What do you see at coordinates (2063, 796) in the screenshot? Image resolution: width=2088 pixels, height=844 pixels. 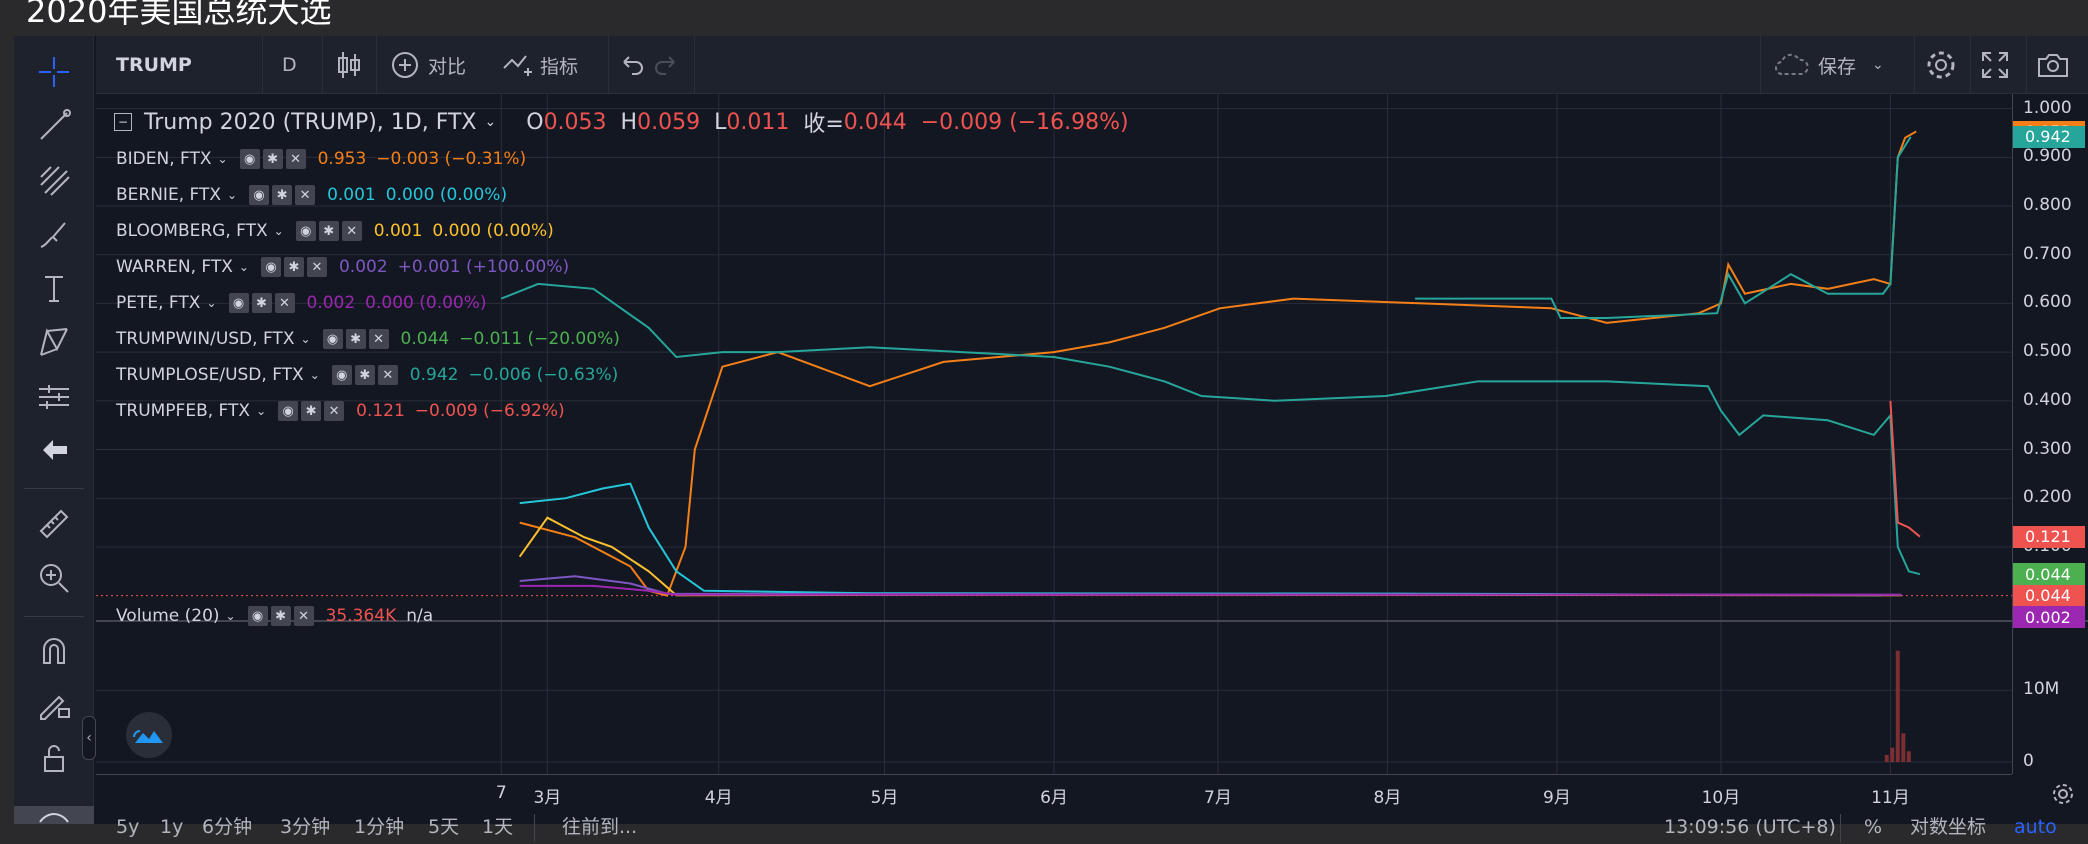 I see `axis-settings-button` at bounding box center [2063, 796].